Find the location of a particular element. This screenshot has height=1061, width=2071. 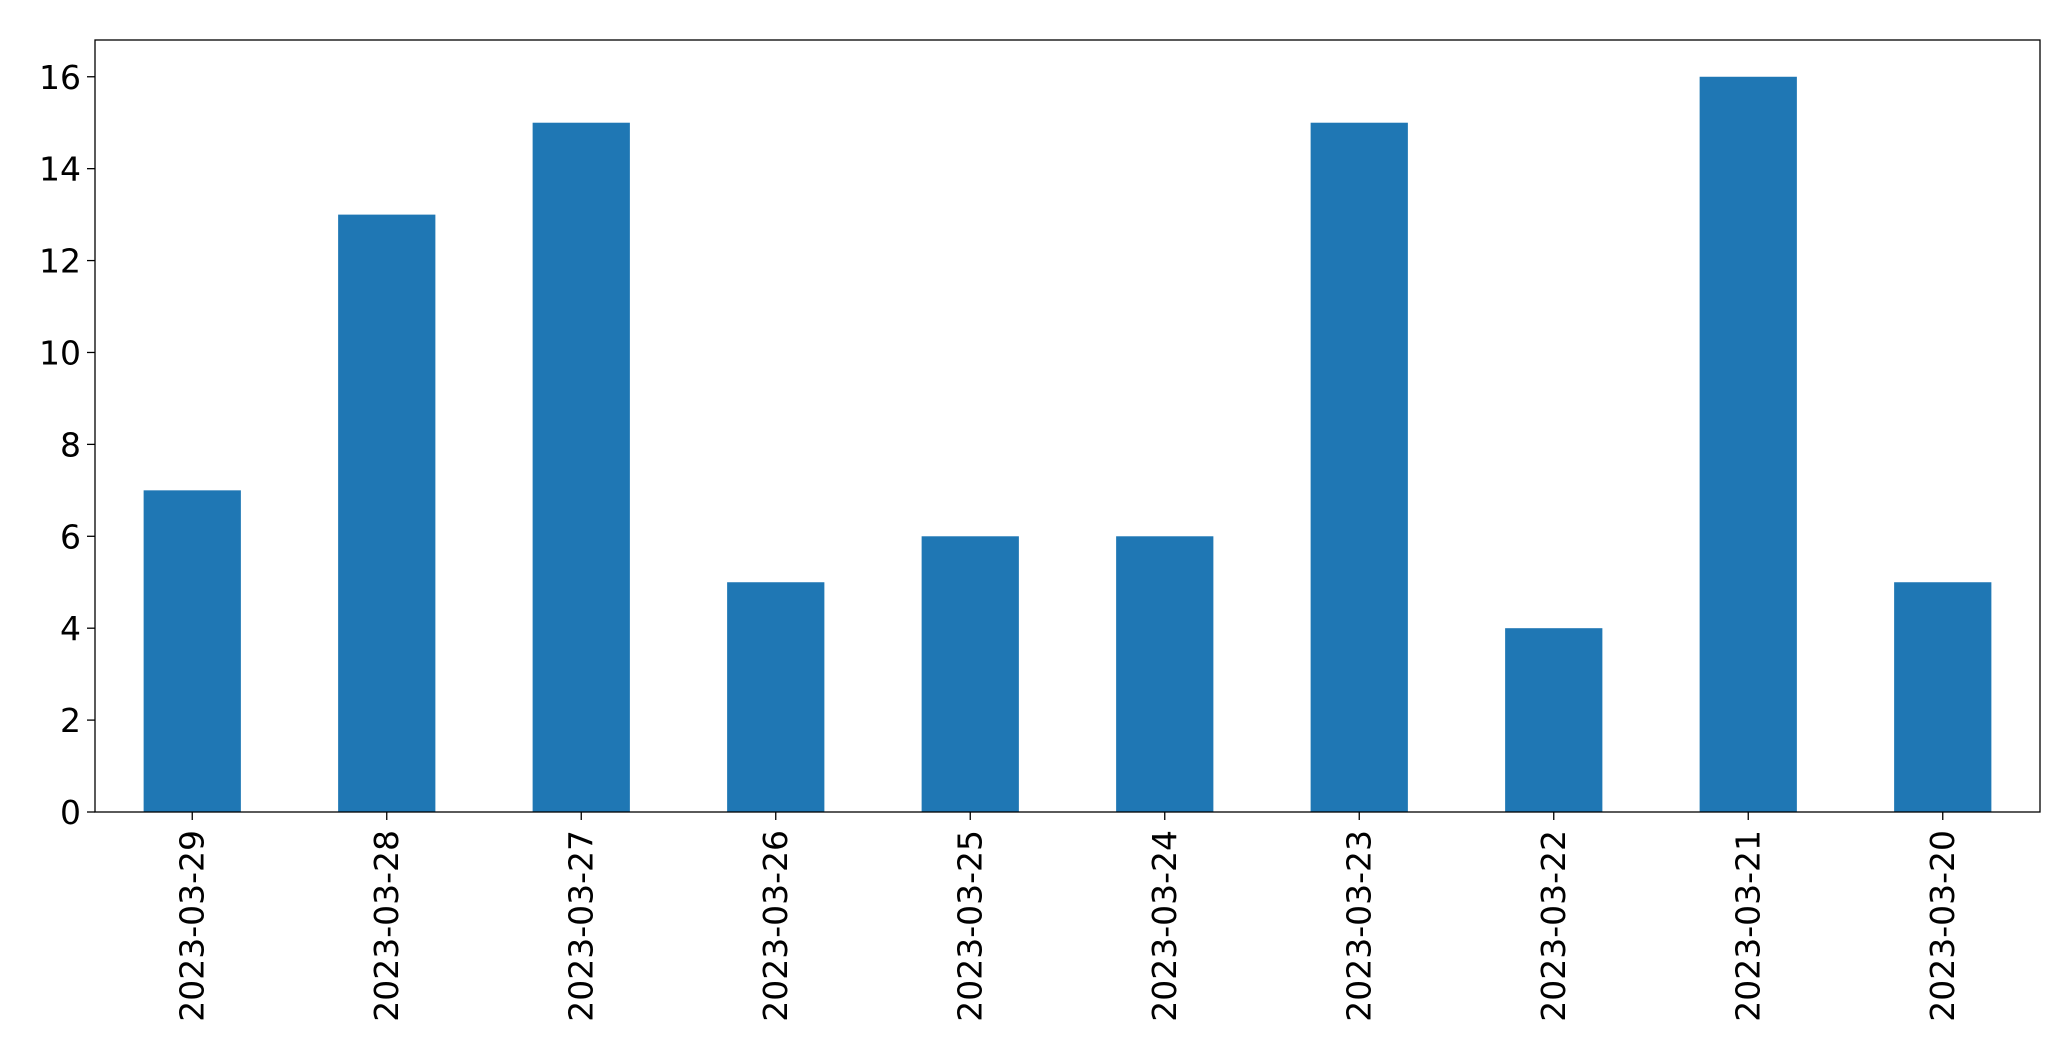

y-tick-label: 12 is located at coordinates (60, 261).